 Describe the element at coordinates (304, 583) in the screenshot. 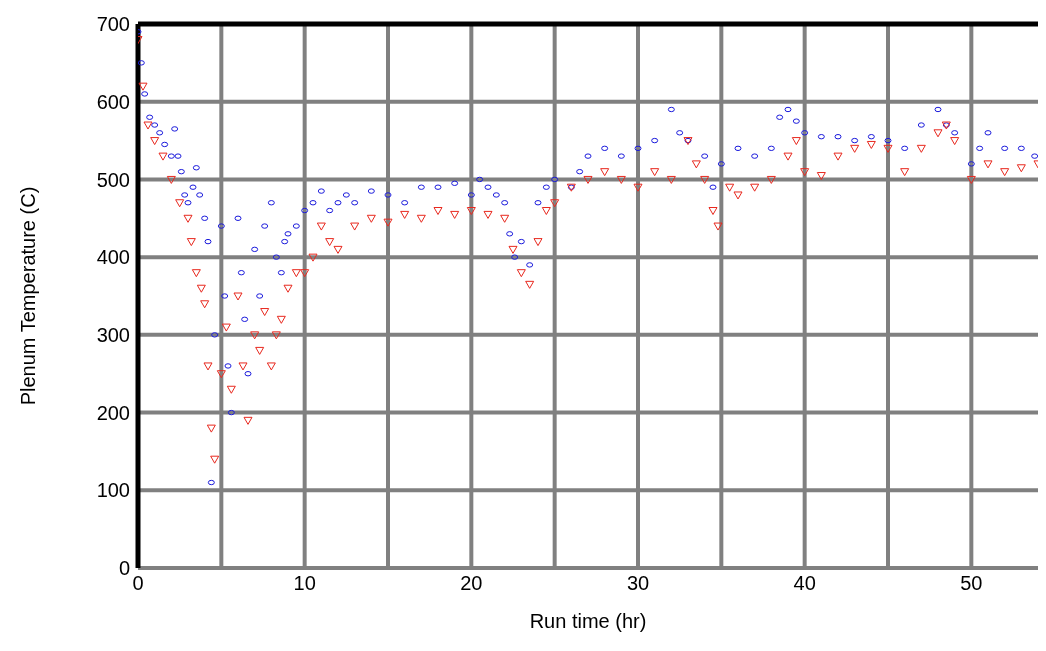

I see `x-tick-label: 10` at that location.